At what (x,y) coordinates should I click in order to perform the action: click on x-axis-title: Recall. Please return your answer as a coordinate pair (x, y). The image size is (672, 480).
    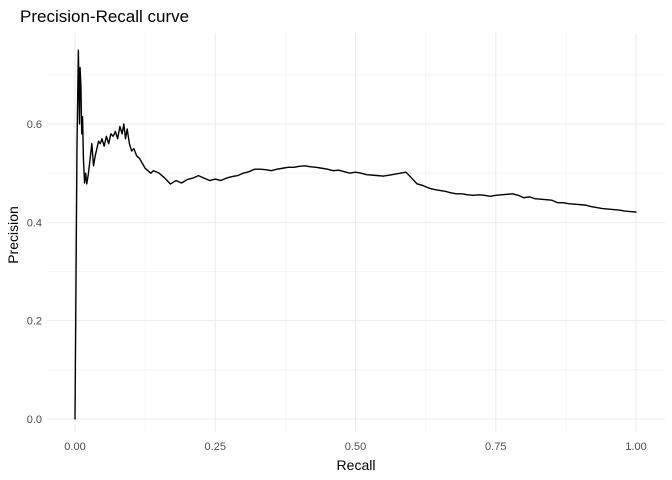
    Looking at the image, I should click on (356, 465).